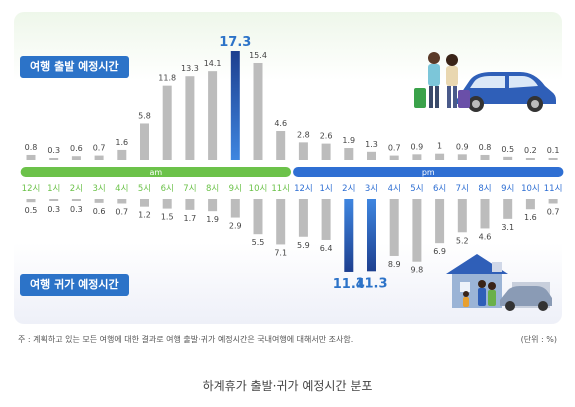 The image size is (575, 407). I want to click on return-value-label: 1.6, so click(530, 217).